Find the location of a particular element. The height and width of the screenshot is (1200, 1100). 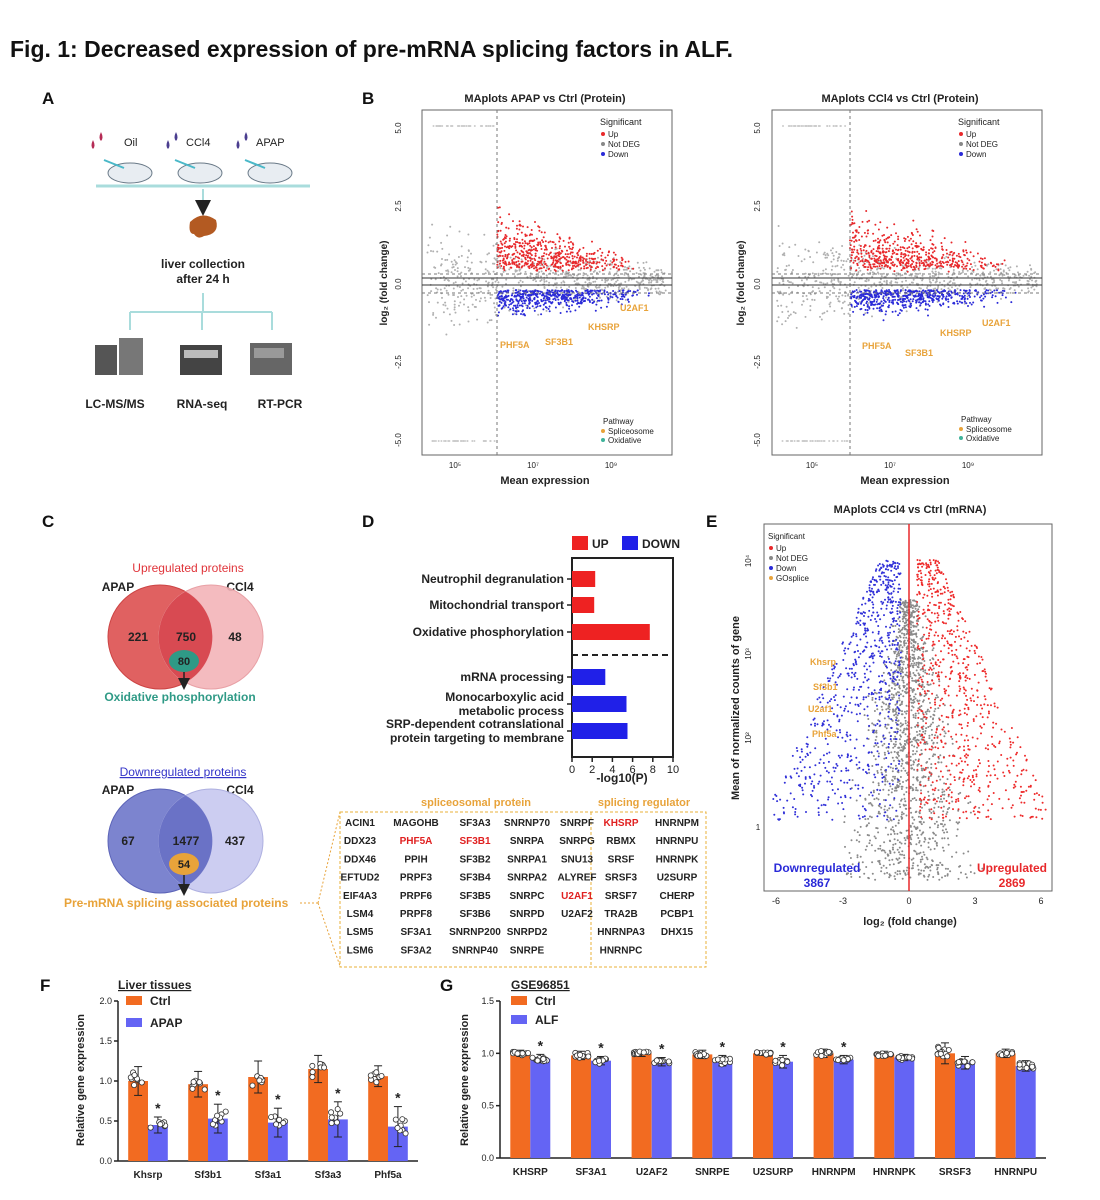

gene-cell: SRSF is located at coordinates (621, 859).